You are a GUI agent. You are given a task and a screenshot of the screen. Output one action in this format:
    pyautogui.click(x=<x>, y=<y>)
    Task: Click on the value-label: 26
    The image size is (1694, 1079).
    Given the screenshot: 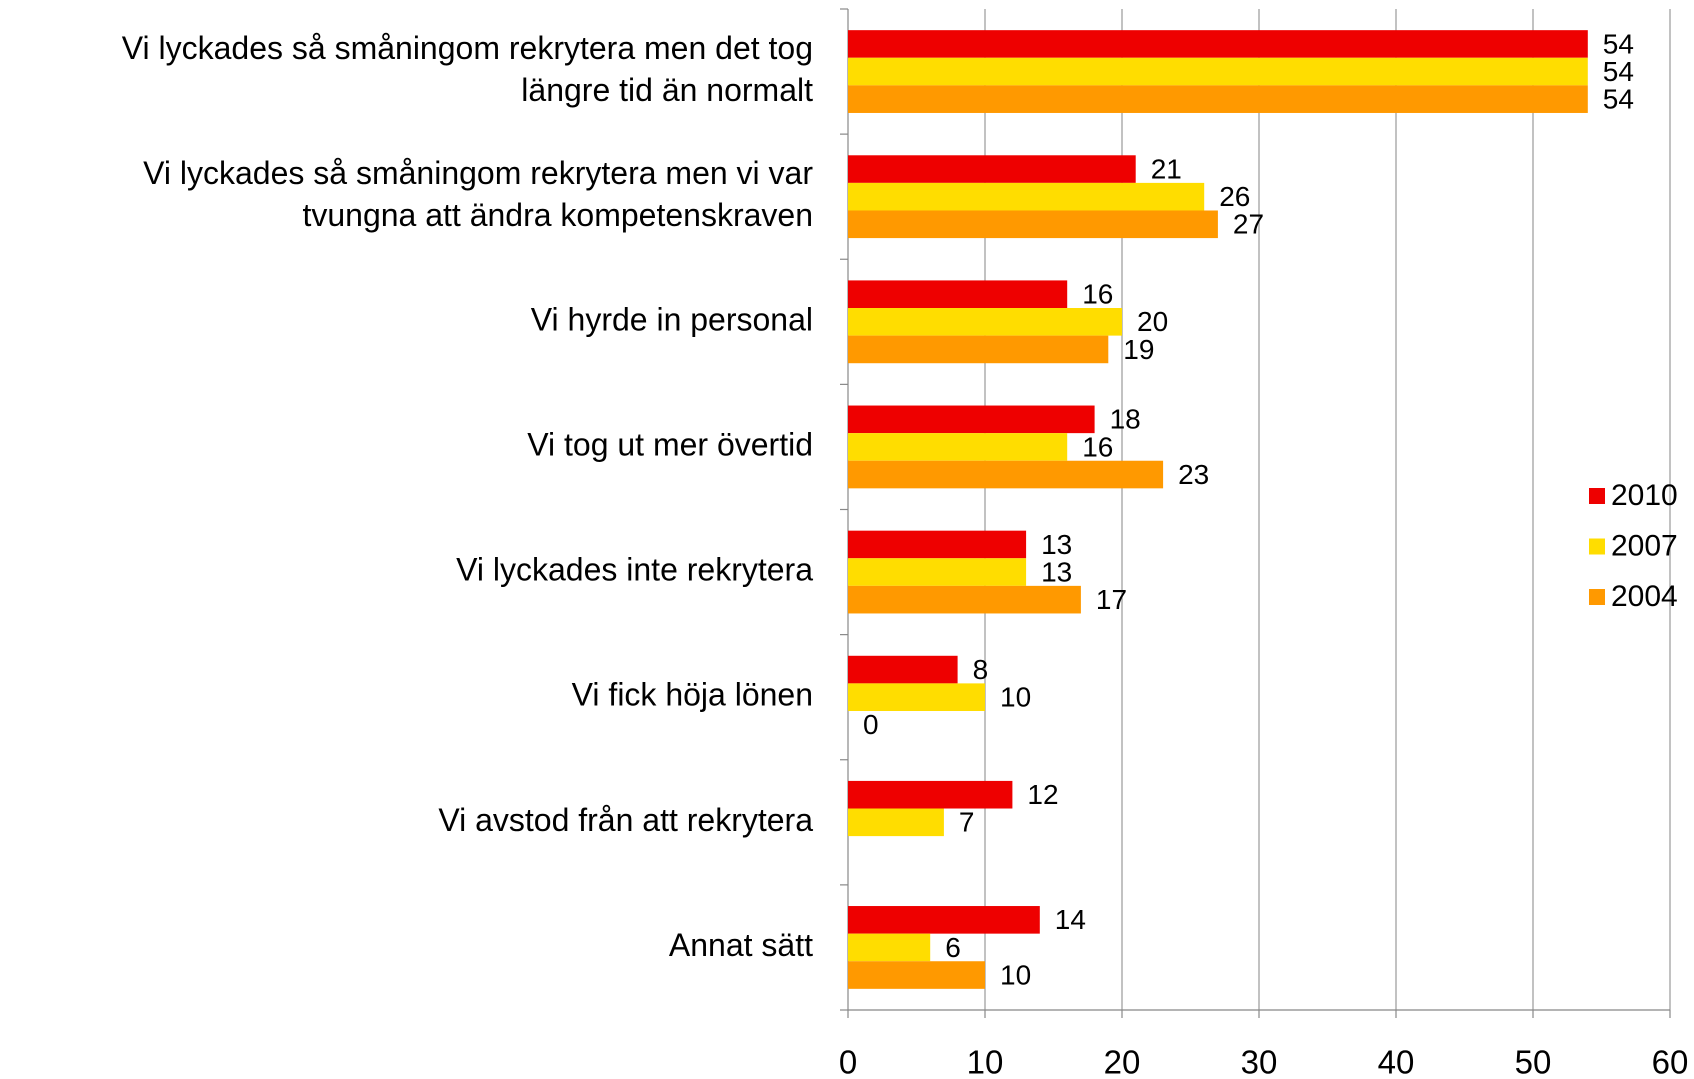 What is the action you would take?
    pyautogui.click(x=1234, y=196)
    